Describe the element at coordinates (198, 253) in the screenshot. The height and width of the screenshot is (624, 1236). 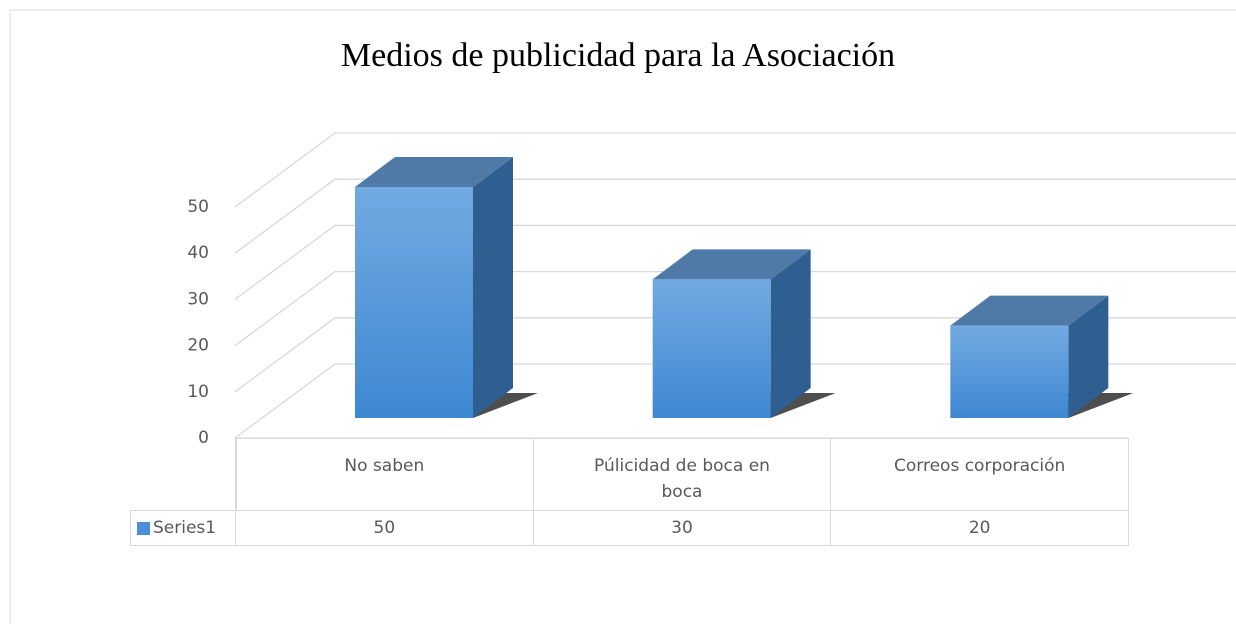
I see `y-tick-label: 40` at that location.